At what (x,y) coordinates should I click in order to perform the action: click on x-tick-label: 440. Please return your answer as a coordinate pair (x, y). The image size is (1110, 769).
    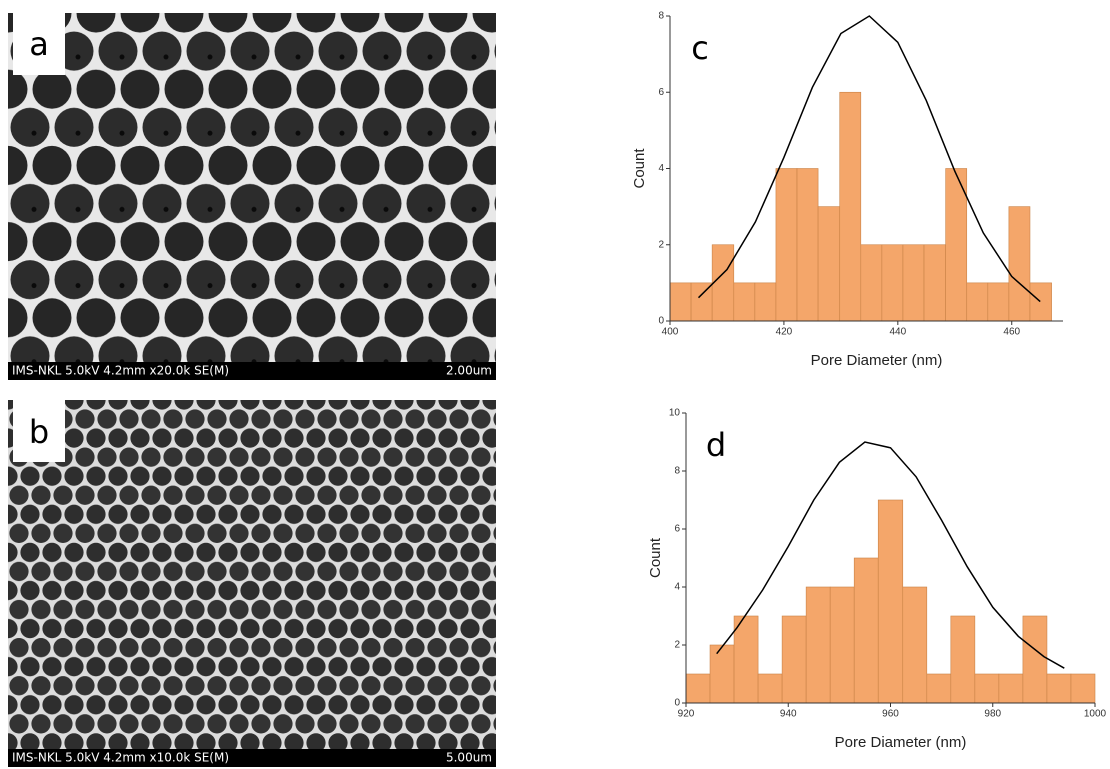
    Looking at the image, I should click on (897, 332).